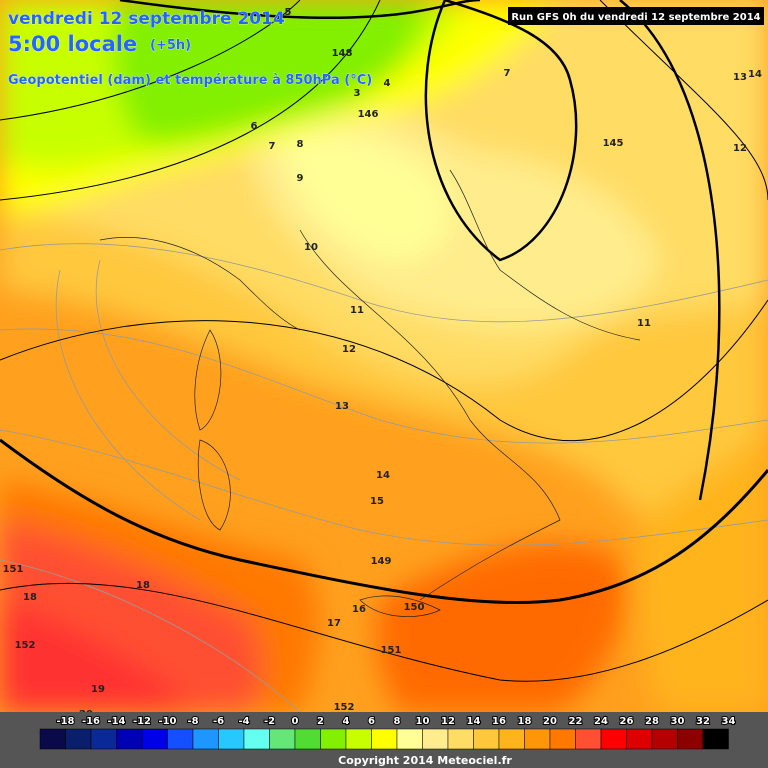  What do you see at coordinates (387, 83) in the screenshot?
I see `contour-label: 4` at bounding box center [387, 83].